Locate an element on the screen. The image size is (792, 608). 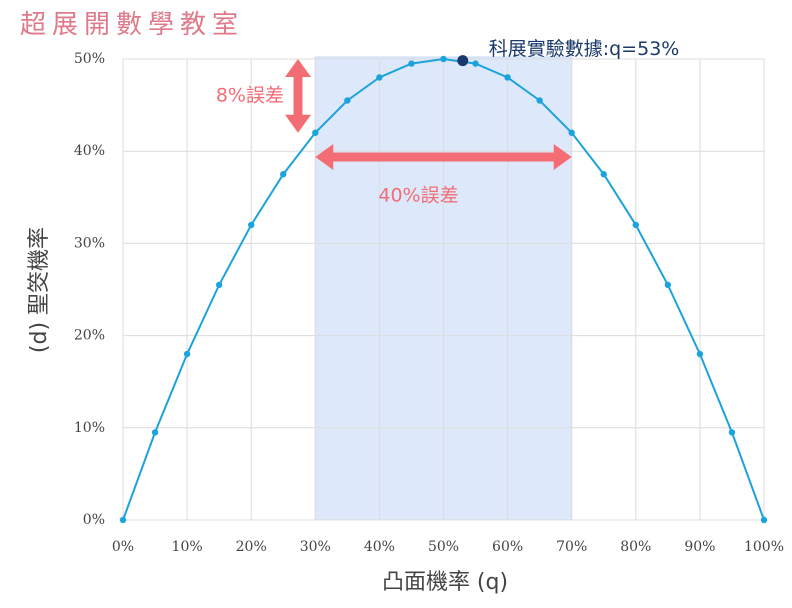
y-tick-label: 0% is located at coordinates (94, 520).